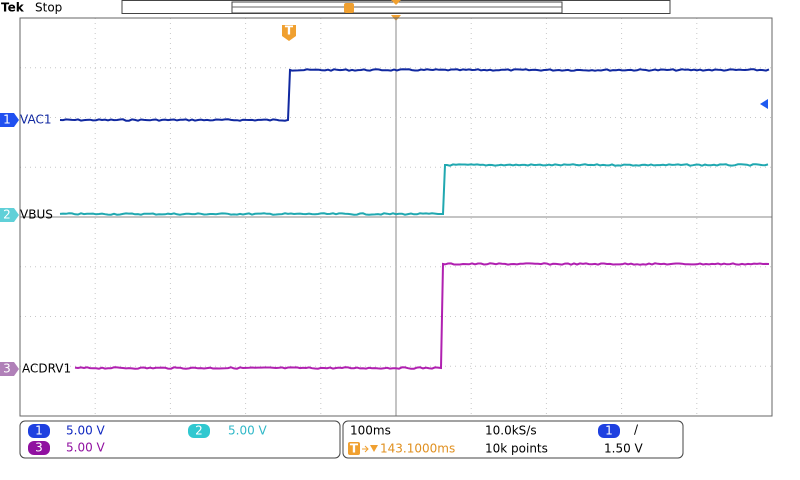 The width and height of the screenshot is (800, 480). I want to click on ch2-scale: 5.00 V, so click(248, 431).